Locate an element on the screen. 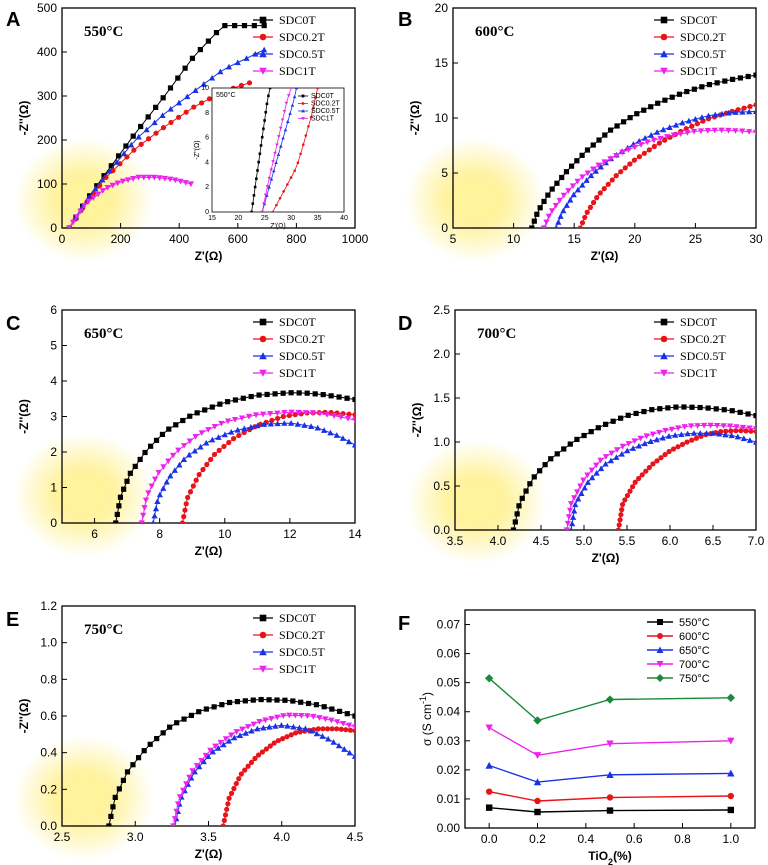 Image resolution: width=768 pixels, height=865 pixels. temperature-label: 650°C is located at coordinates (103, 334).